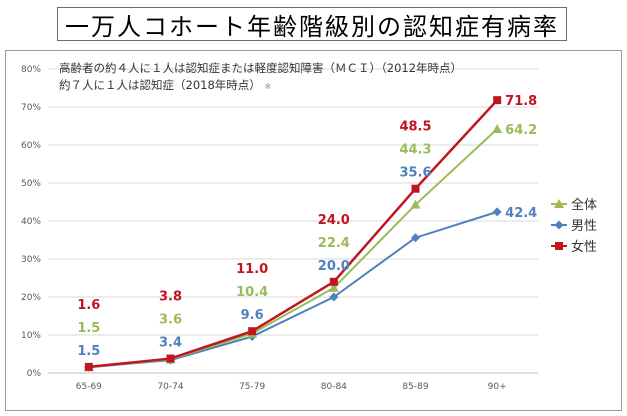  What do you see at coordinates (334, 243) in the screenshot?
I see `data-label-all: 22.4` at bounding box center [334, 243].